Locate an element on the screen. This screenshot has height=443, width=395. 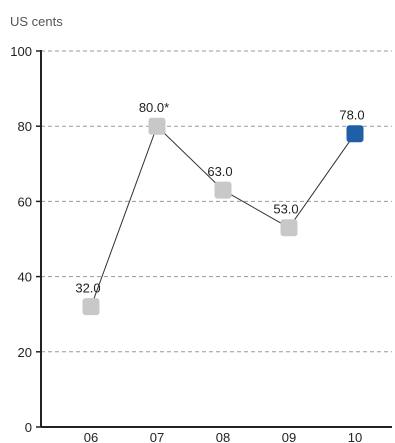
data-label: 63.0 is located at coordinates (219, 171).